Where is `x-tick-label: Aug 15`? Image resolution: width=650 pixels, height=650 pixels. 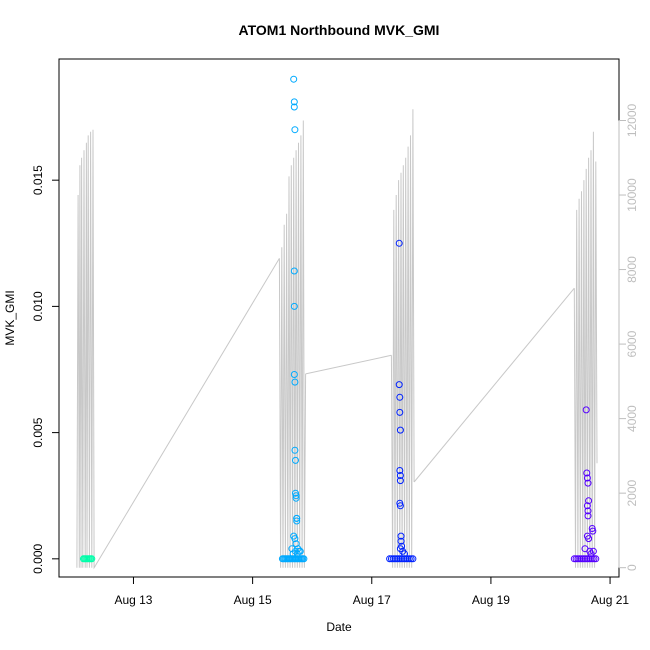
x-tick-label: Aug 15 is located at coordinates (253, 600).